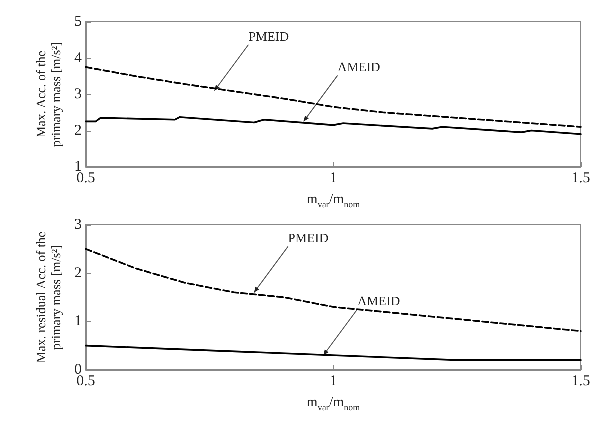  I want to click on y-axis-title: Max. Acc. of the primary mass [m/s²], so click(49, 94).